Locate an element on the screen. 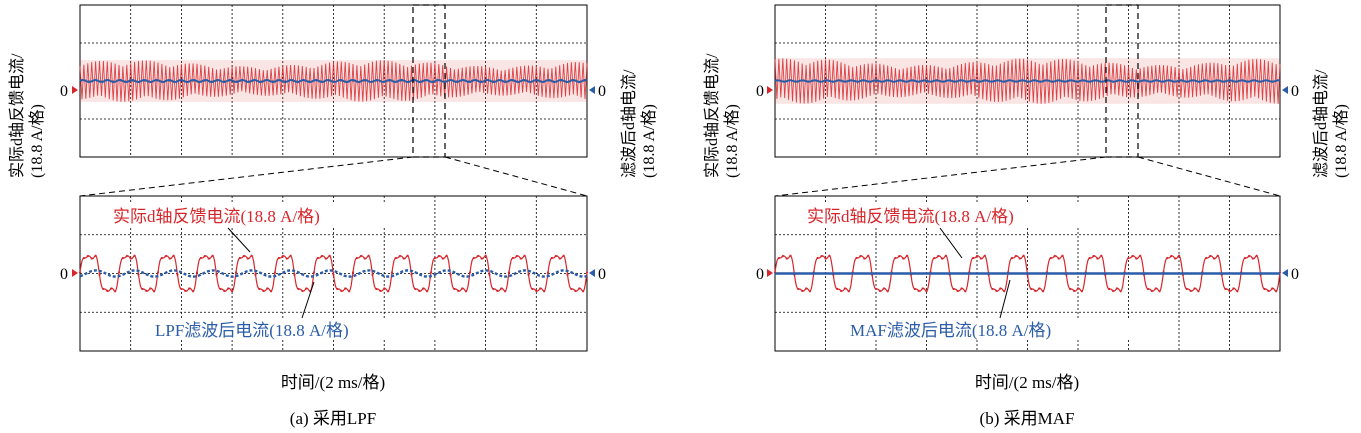 The width and height of the screenshot is (1361, 433). panel-b-feedback-label-bg is located at coordinates (947, 215).